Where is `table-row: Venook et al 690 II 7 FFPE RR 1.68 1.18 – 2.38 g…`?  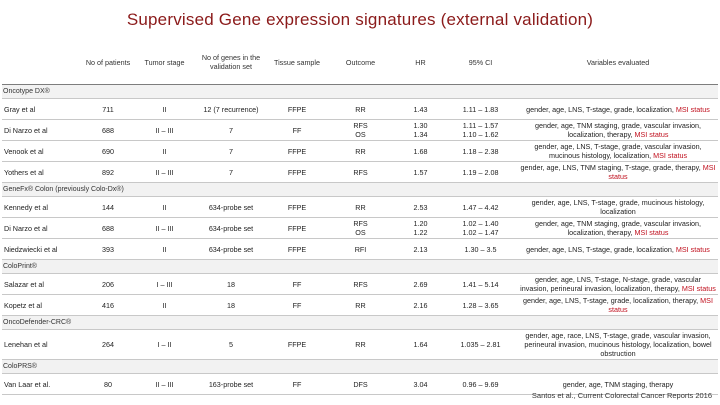
table-row: Venook et al 690 II 7 FFPE RR 1.68 1.18 – 2.38 g… is located at coordinates (360, 151).